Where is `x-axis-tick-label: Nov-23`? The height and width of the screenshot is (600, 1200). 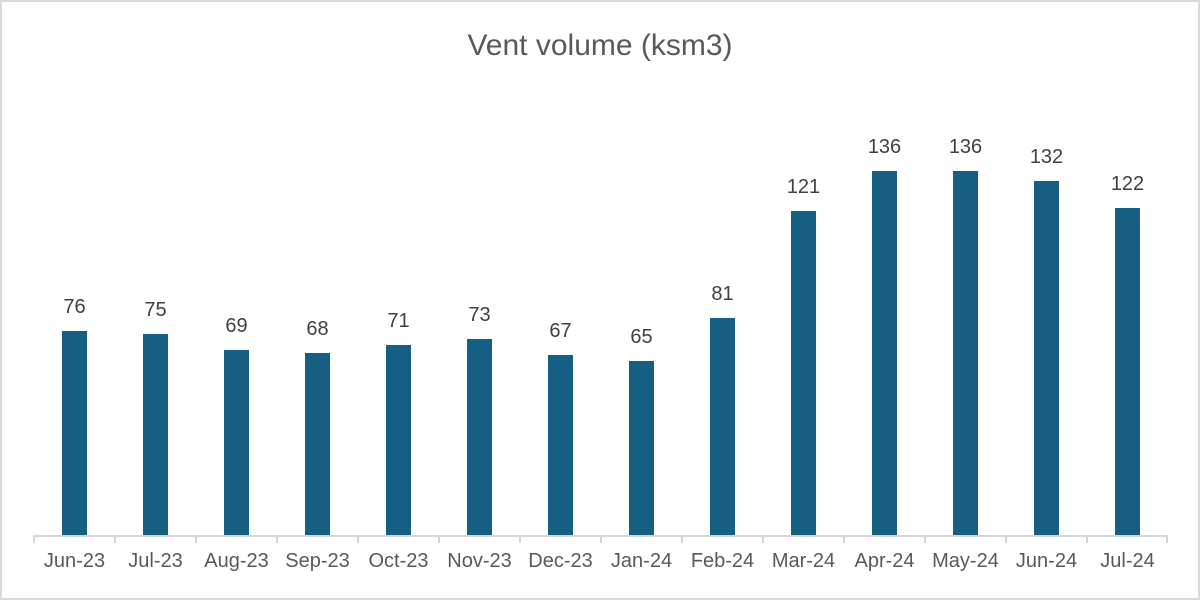
x-axis-tick-label: Nov-23 is located at coordinates (479, 561).